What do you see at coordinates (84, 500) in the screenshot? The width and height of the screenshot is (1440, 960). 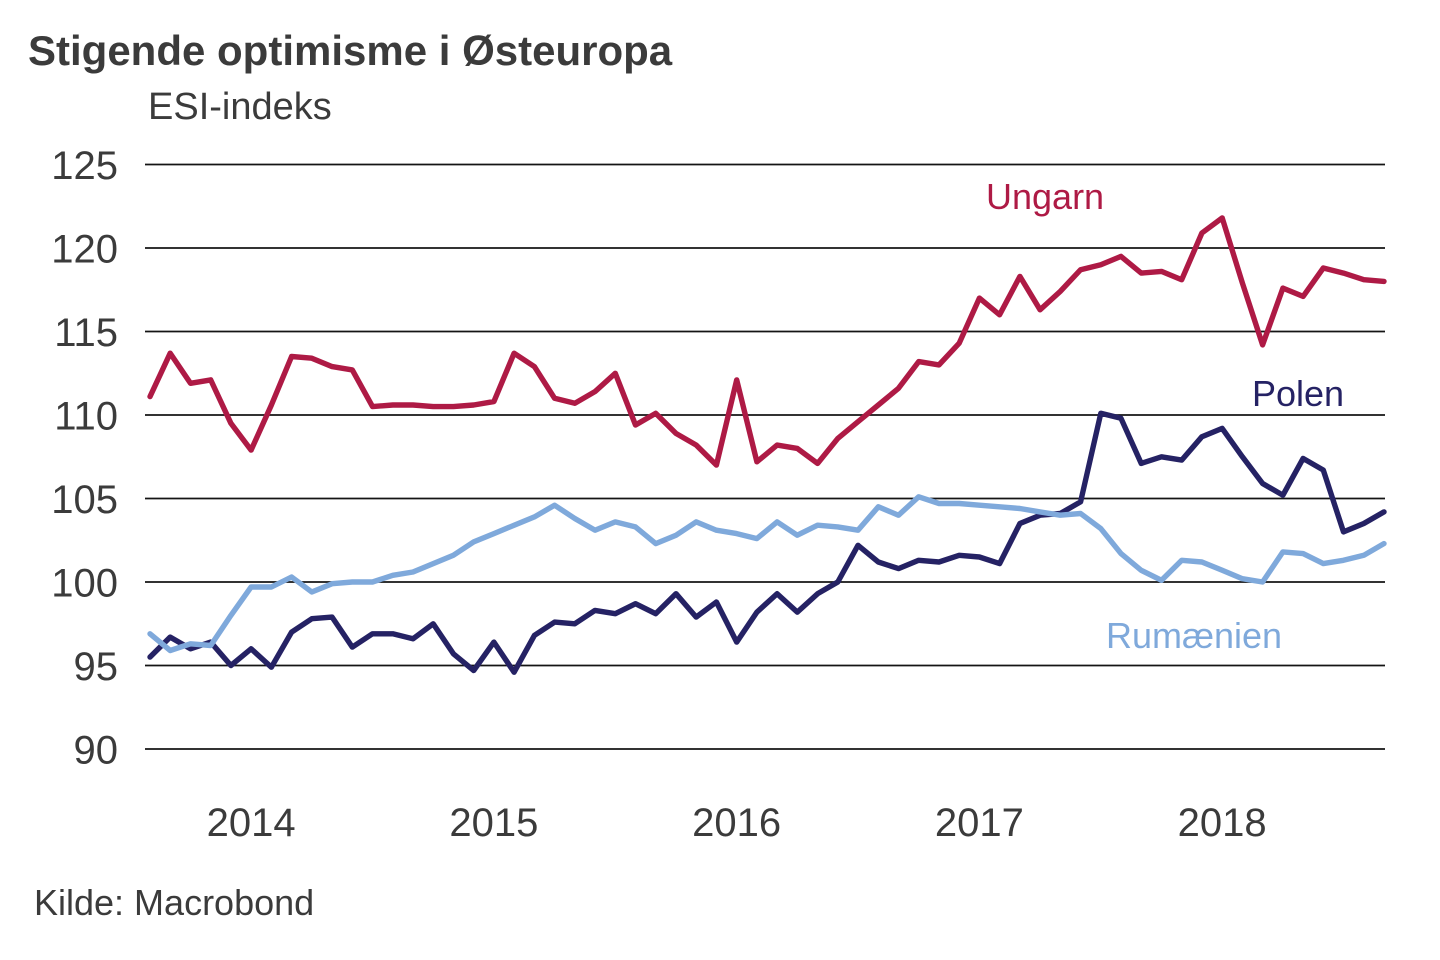 I see `y-tick-label-105: 105` at bounding box center [84, 500].